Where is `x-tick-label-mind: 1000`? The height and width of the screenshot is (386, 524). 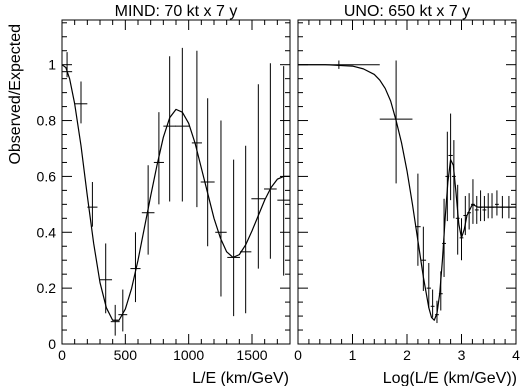
x-tick-label-mind: 1000 is located at coordinates (188, 355).